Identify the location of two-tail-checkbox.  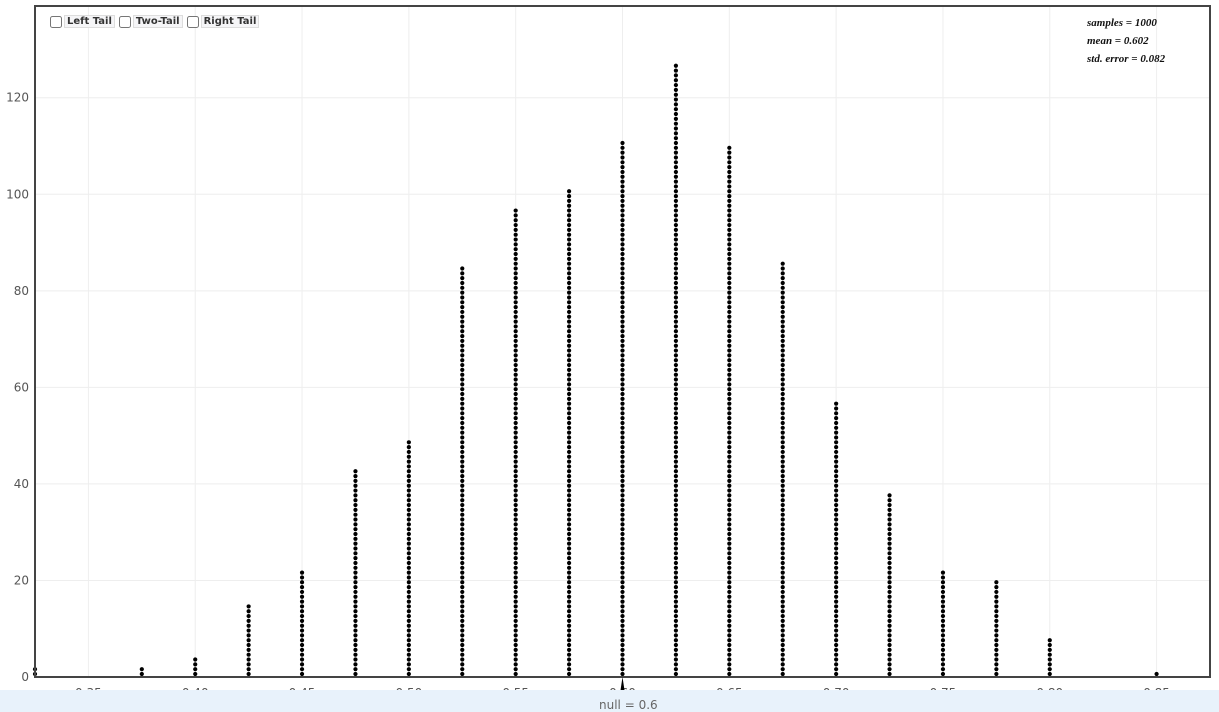
(124, 21).